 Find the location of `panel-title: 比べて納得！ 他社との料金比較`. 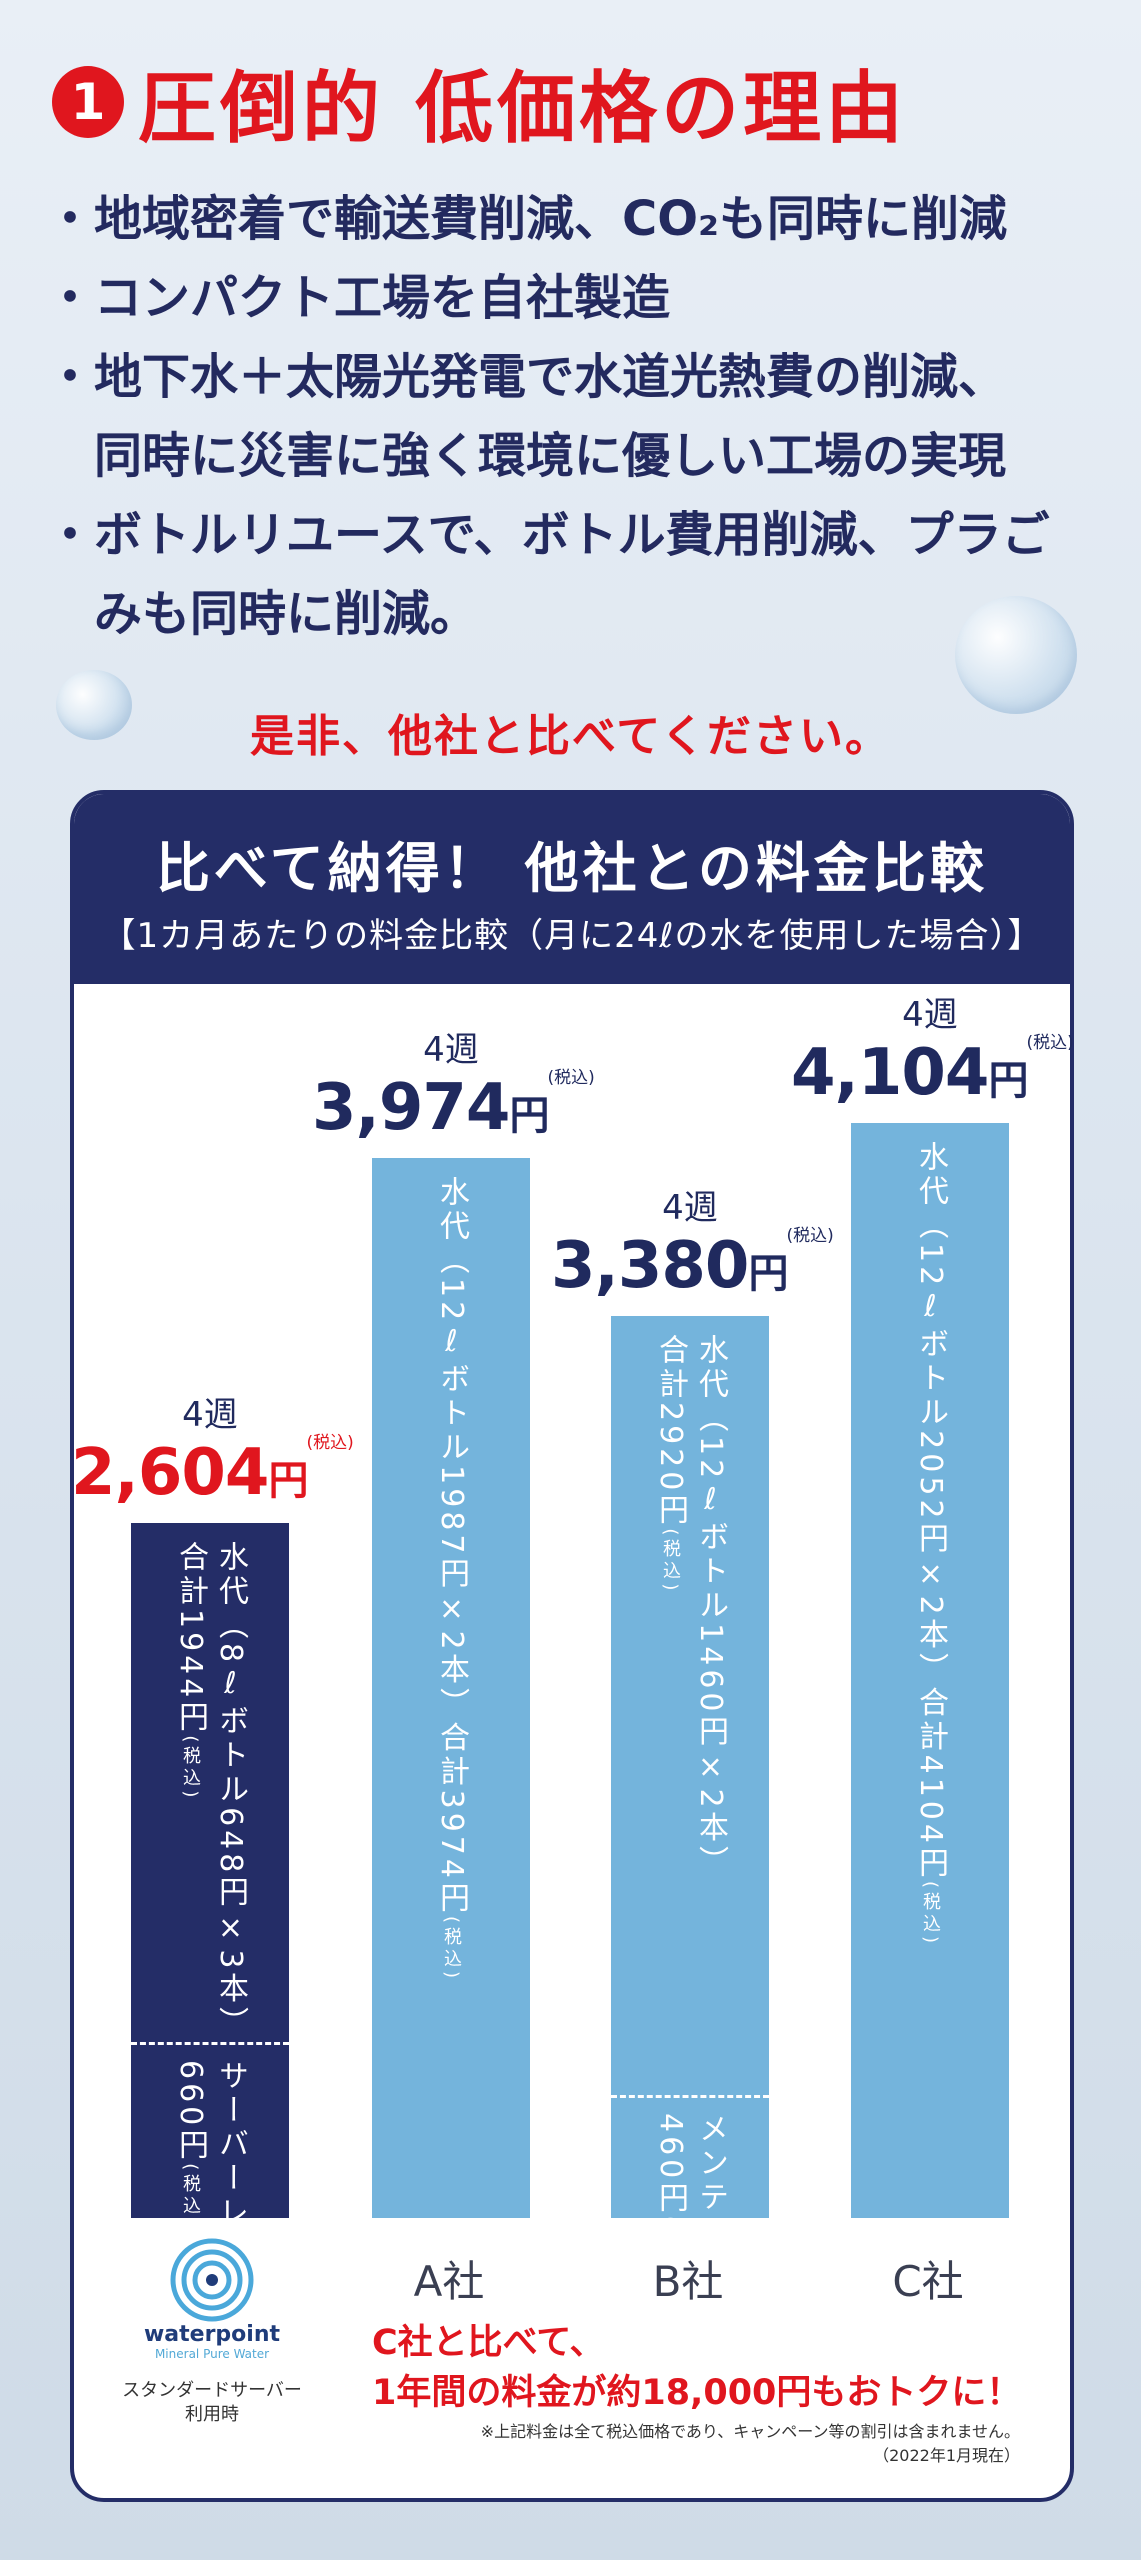

panel-title: 比べて納得！ 他社との料金比較 is located at coordinates (572, 868).